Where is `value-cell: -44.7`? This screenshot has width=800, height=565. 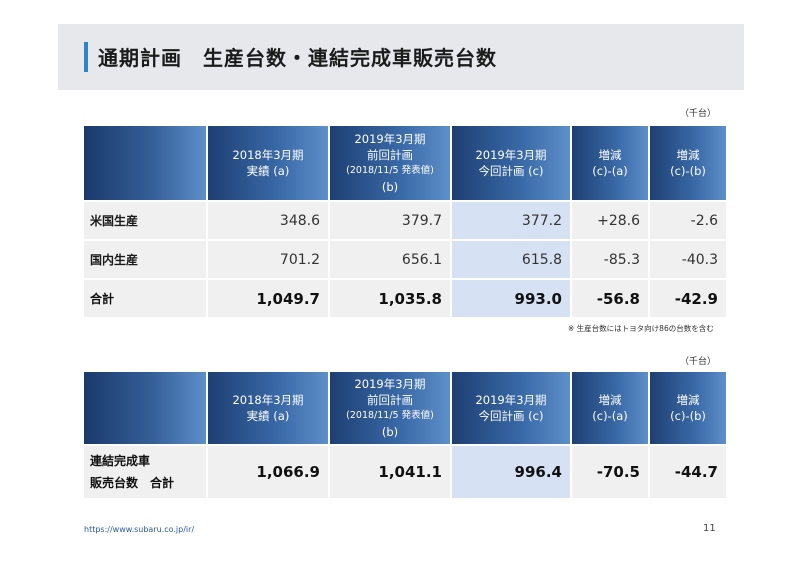
value-cell: -44.7 is located at coordinates (688, 472).